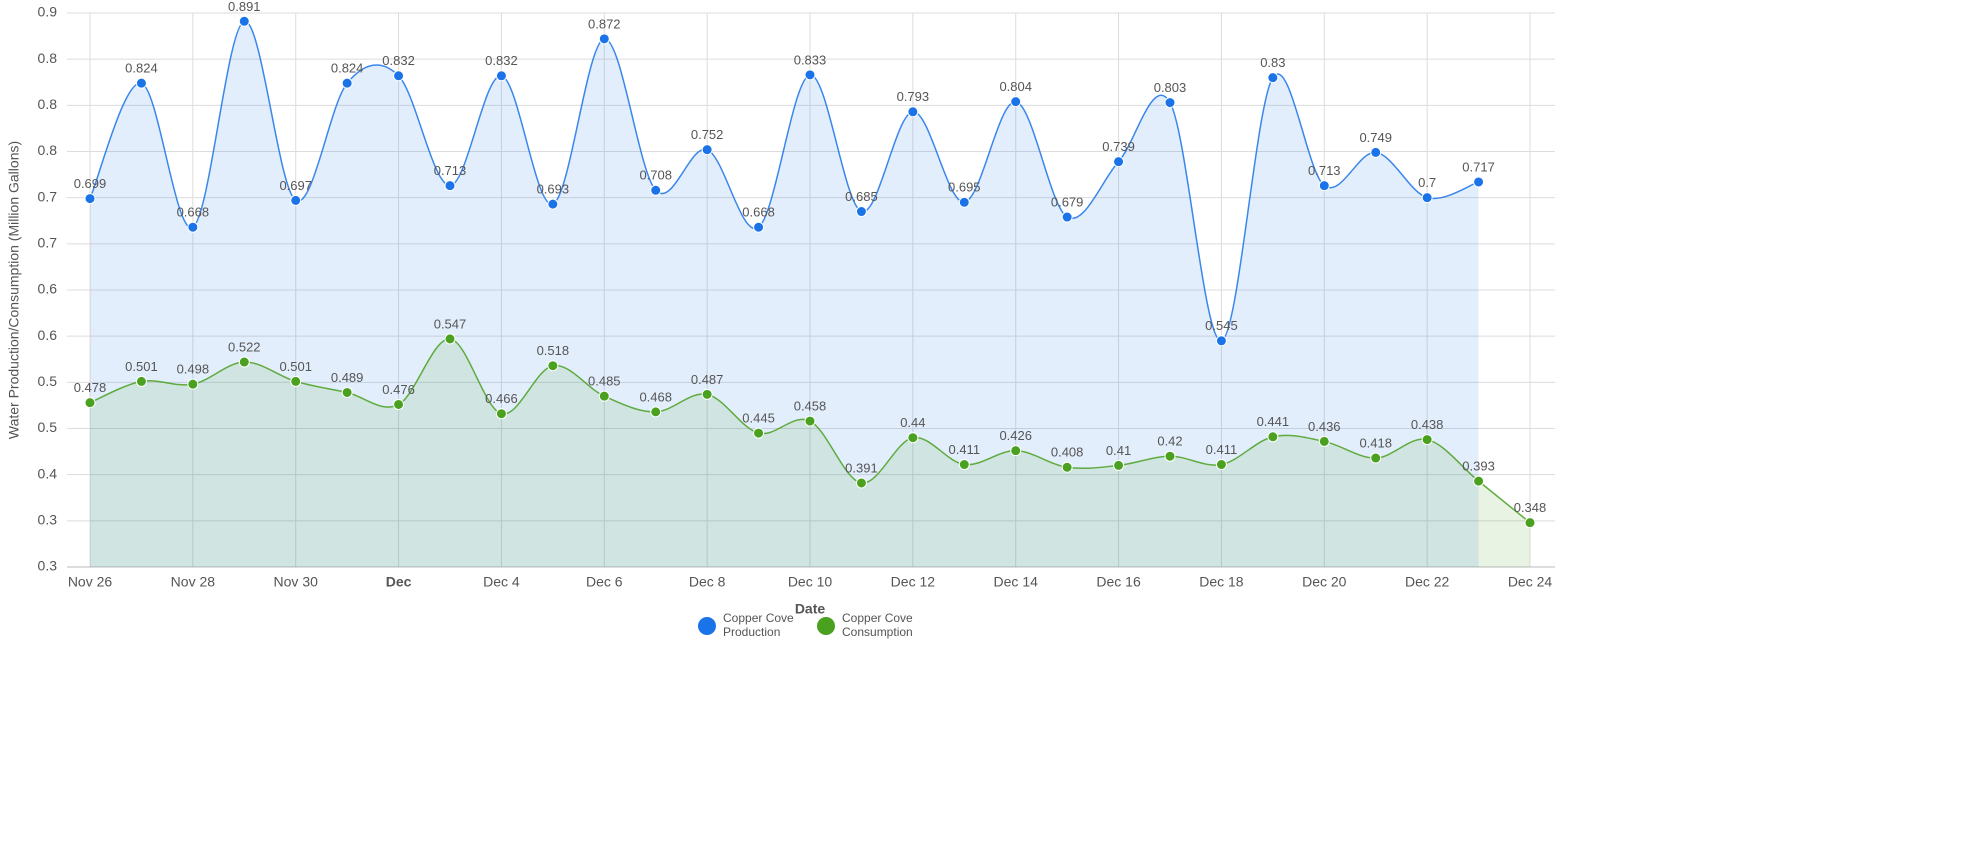 This screenshot has width=1986, height=865. What do you see at coordinates (1427, 182) in the screenshot?
I see `data-label: 0.7` at bounding box center [1427, 182].